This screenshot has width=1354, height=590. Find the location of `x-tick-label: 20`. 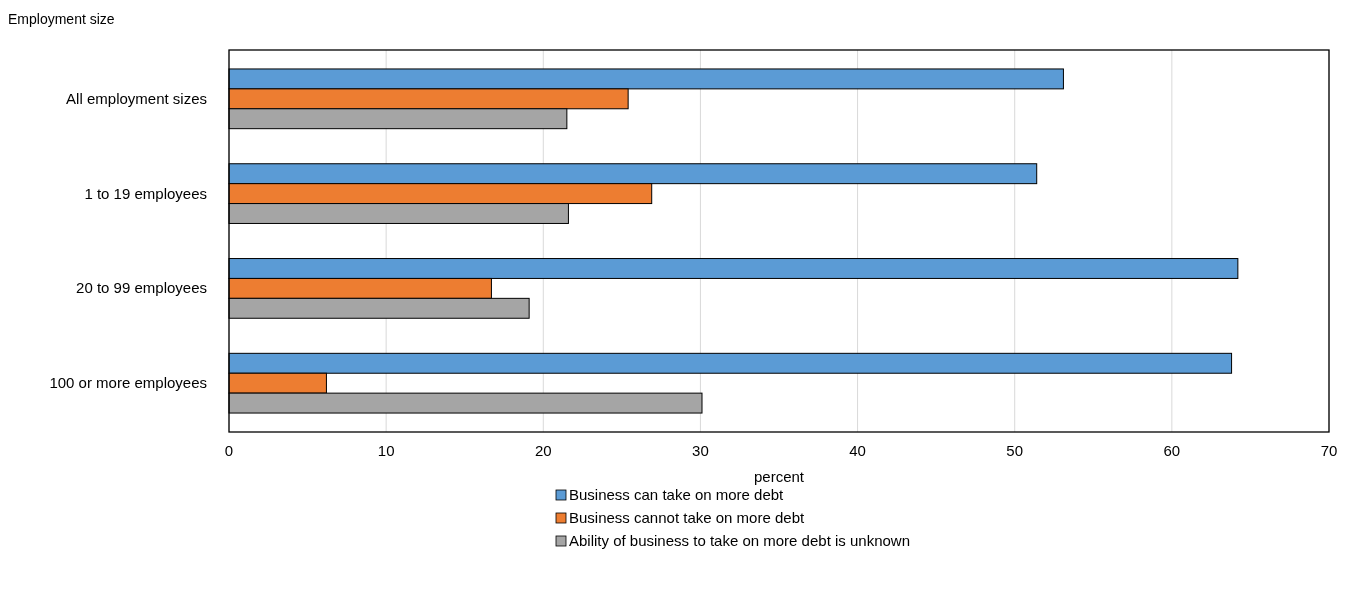

x-tick-label: 20 is located at coordinates (543, 450).